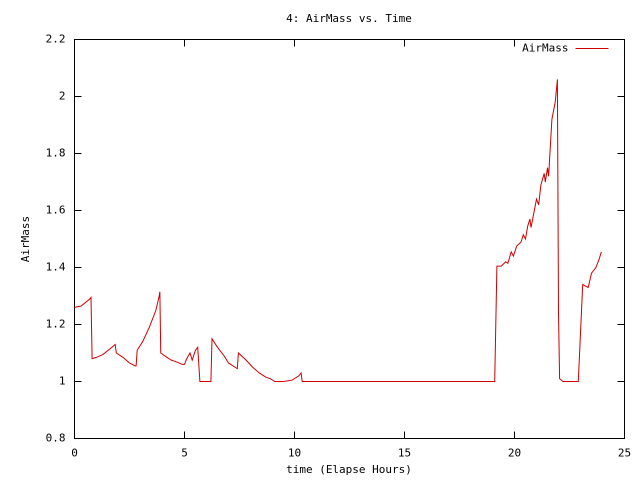  What do you see at coordinates (56, 438) in the screenshot?
I see `y-tick-label: 0.8` at bounding box center [56, 438].